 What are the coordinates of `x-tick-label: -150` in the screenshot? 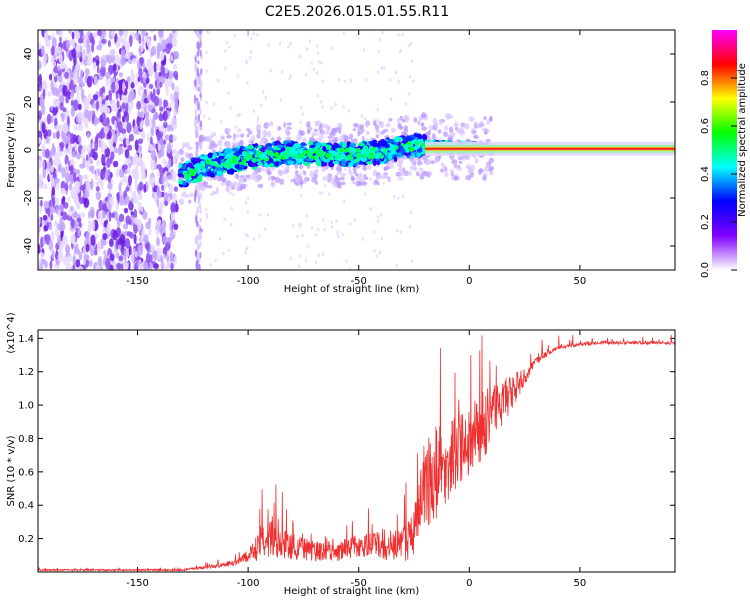 It's located at (137, 583).